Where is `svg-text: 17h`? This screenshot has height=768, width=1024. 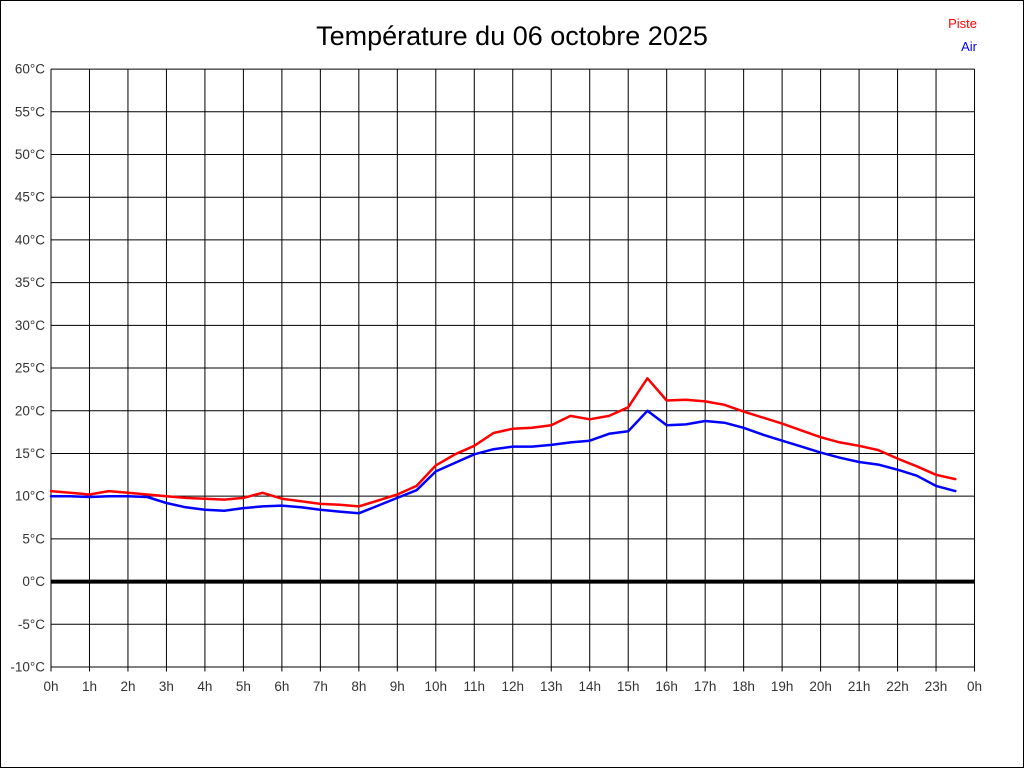 svg-text: 17h is located at coordinates (705, 686).